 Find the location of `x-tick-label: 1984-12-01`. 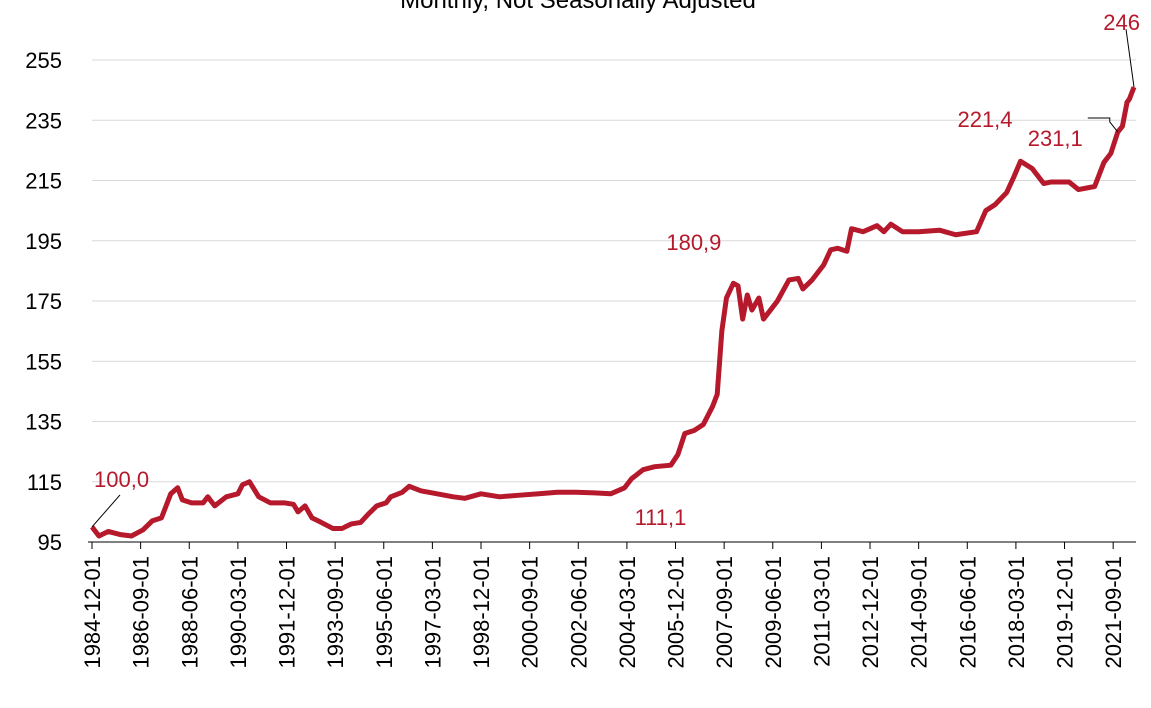

x-tick-label: 1984-12-01 is located at coordinates (92, 612).